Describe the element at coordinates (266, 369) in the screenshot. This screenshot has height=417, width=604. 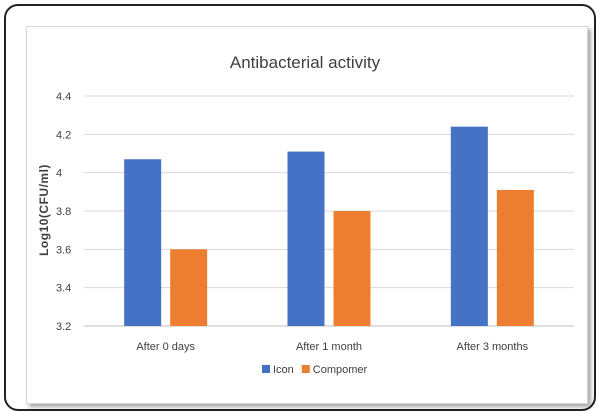
I see `legend-swatch-icon` at that location.